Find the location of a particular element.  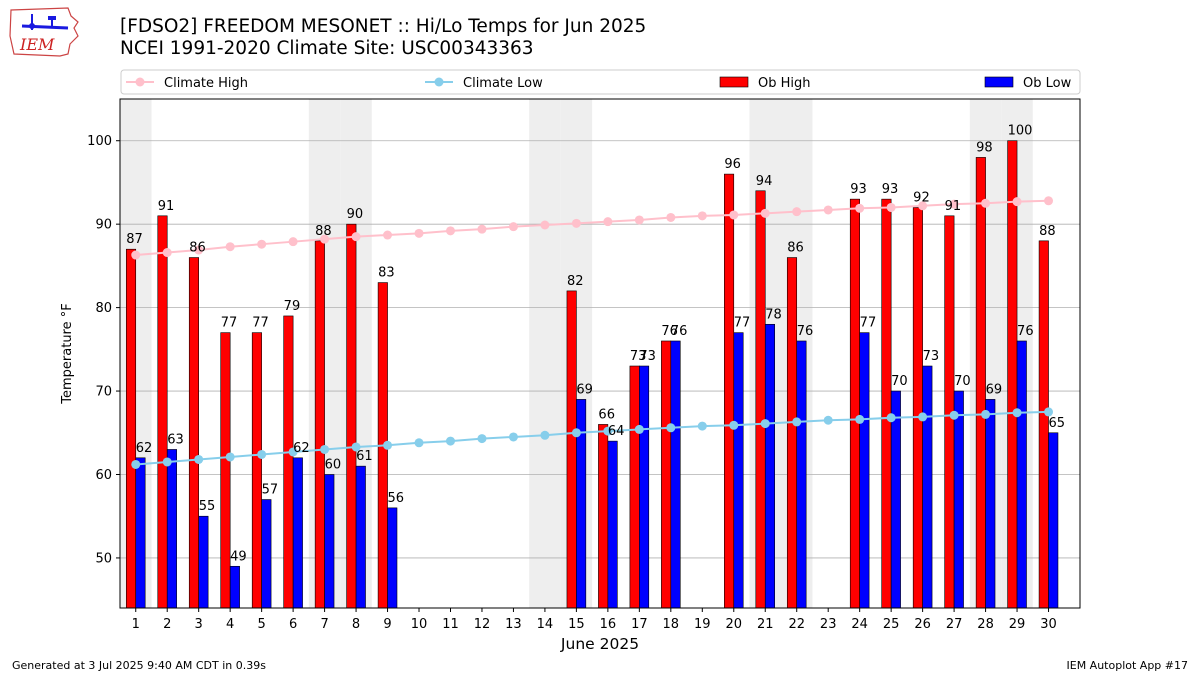

ob-low-label: 60 is located at coordinates (333, 464).